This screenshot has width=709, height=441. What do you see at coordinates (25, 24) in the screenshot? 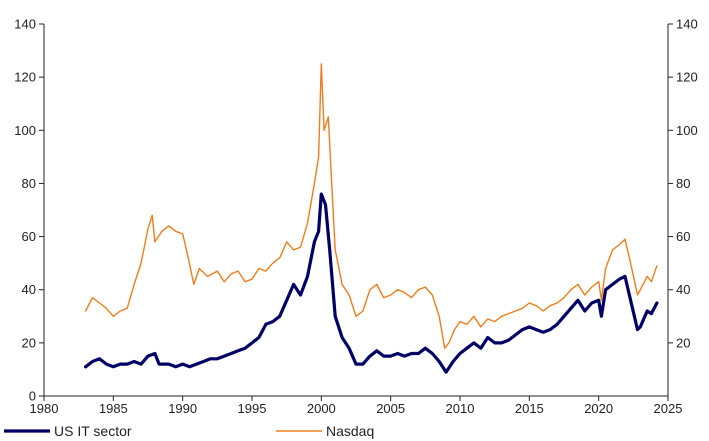
I see `y-left-tick-label: 140` at bounding box center [25, 24].